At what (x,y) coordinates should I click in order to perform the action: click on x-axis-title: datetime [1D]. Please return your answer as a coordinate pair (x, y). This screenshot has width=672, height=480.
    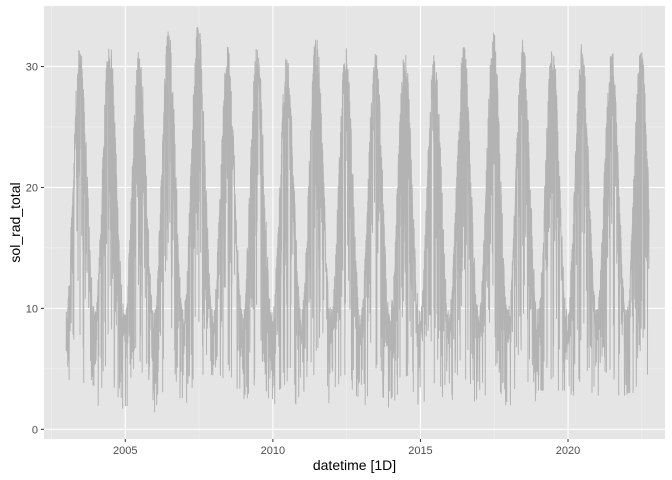
    Looking at the image, I should click on (354, 465).